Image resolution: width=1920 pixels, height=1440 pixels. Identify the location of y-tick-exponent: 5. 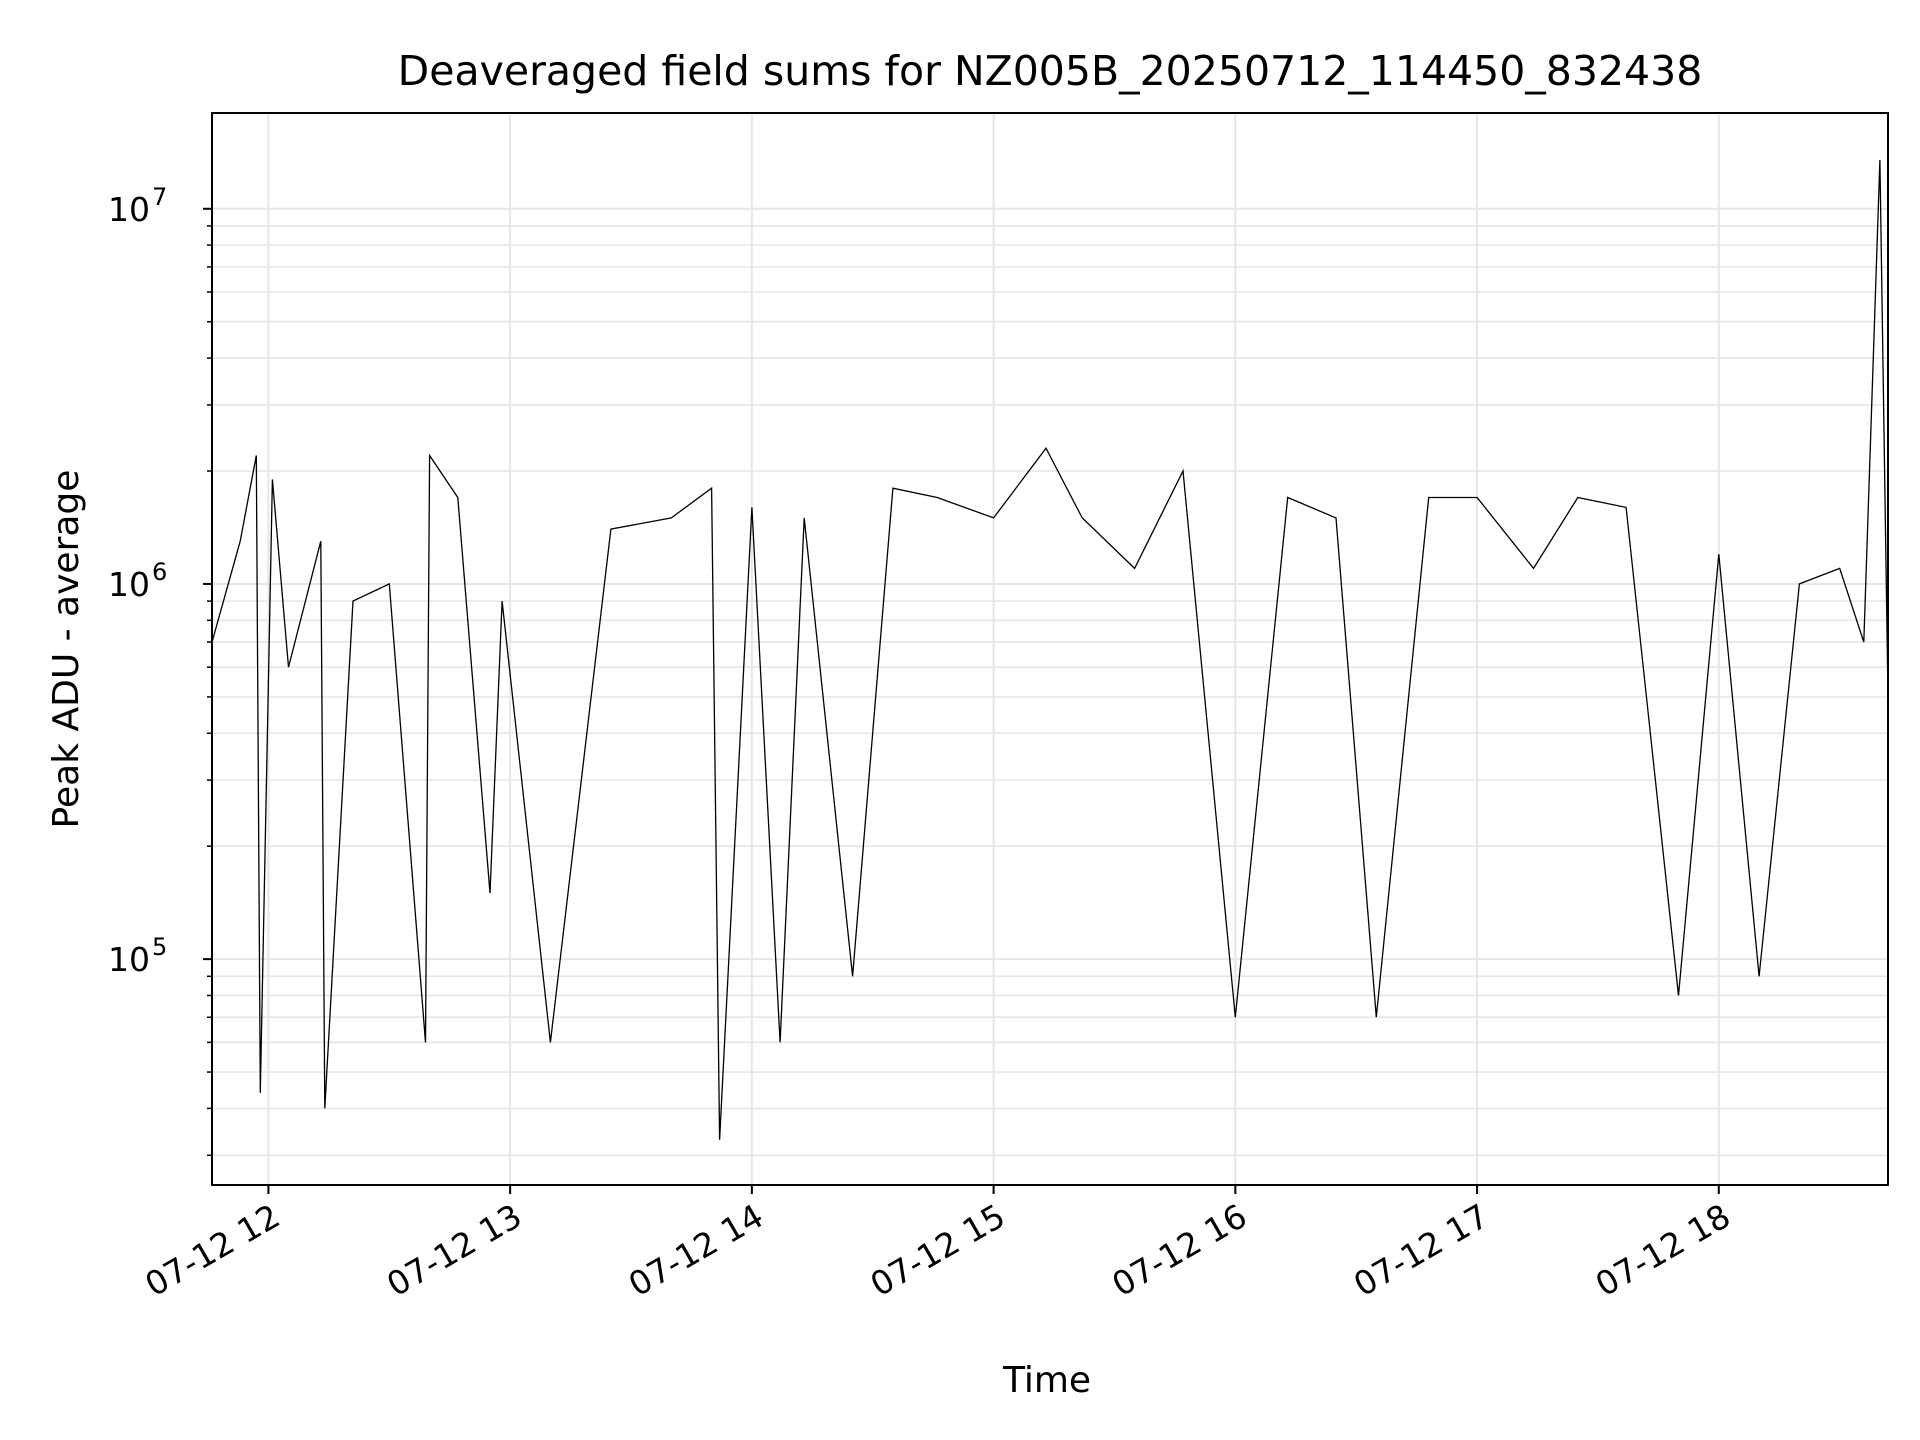
(159, 947).